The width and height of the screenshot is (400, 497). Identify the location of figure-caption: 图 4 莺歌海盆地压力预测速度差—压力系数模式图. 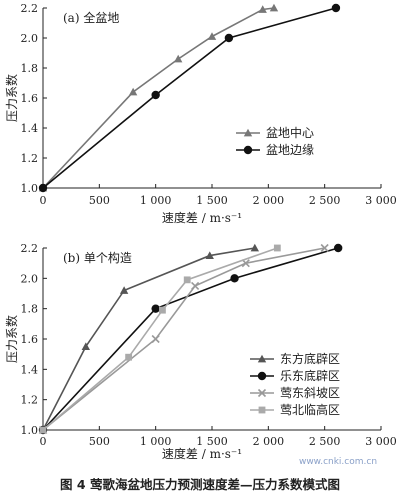
(200, 484).